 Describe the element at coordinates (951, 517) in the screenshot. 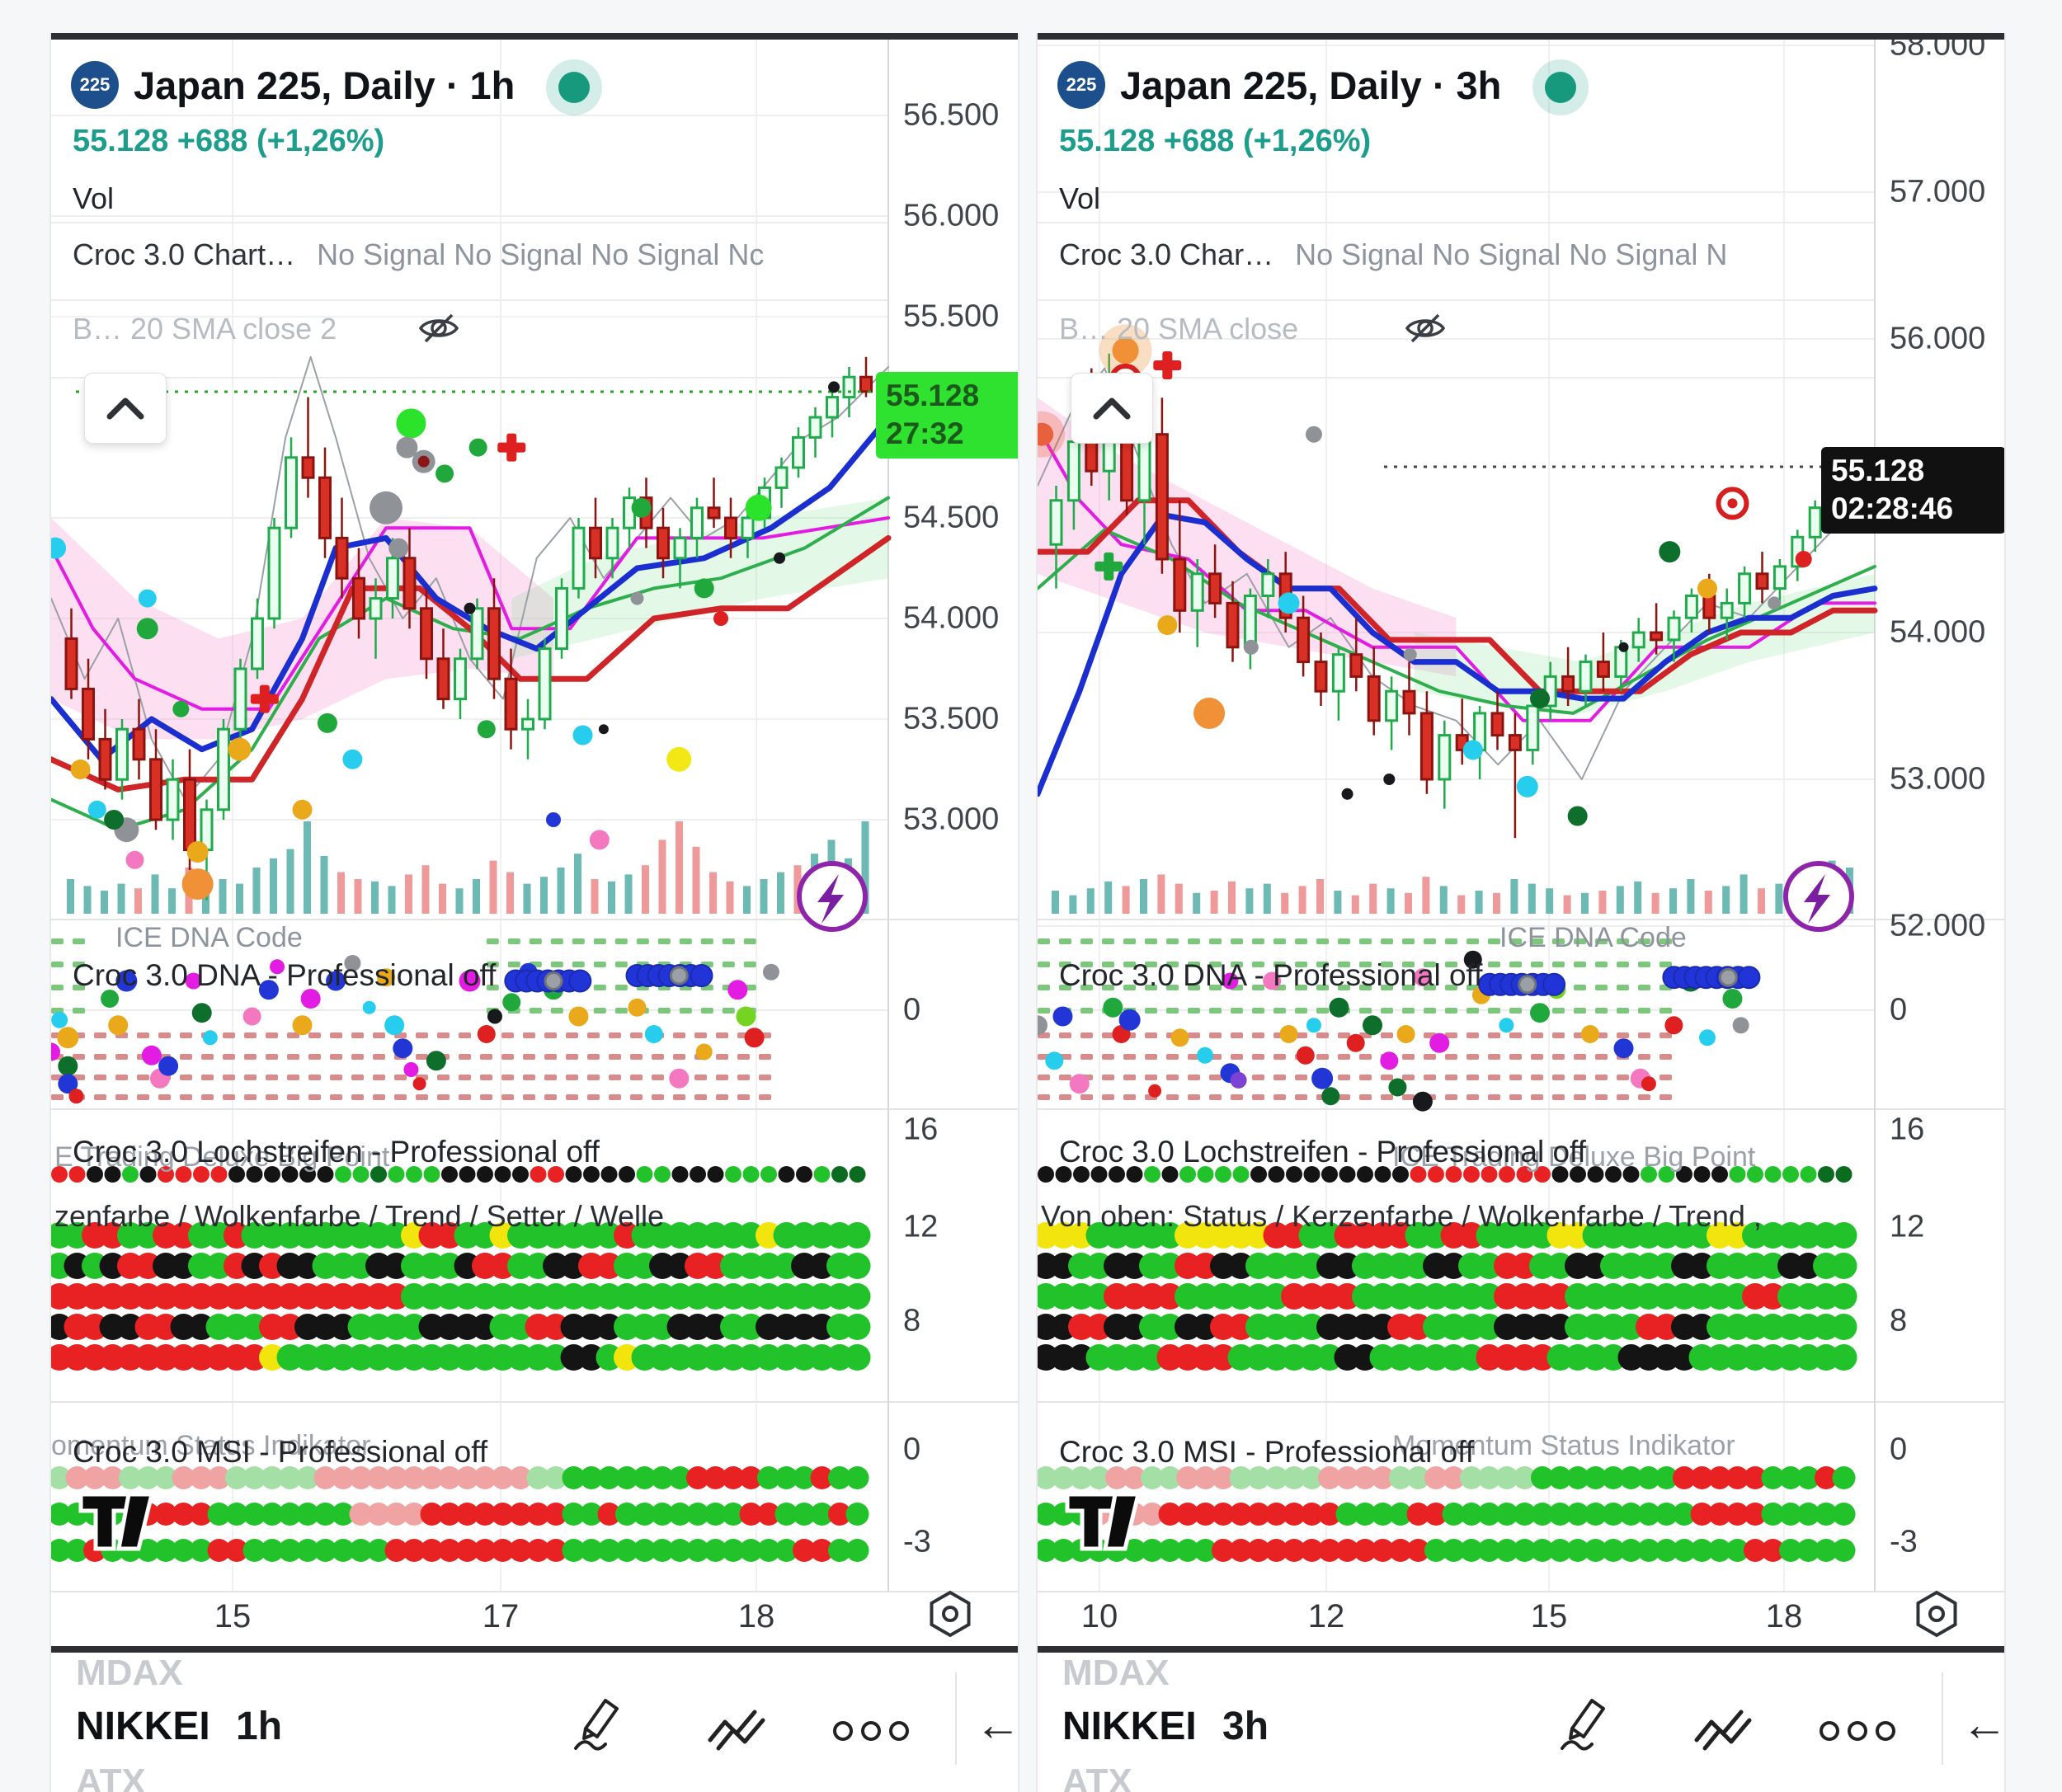

I see `price-axis-label: 54.500` at that location.